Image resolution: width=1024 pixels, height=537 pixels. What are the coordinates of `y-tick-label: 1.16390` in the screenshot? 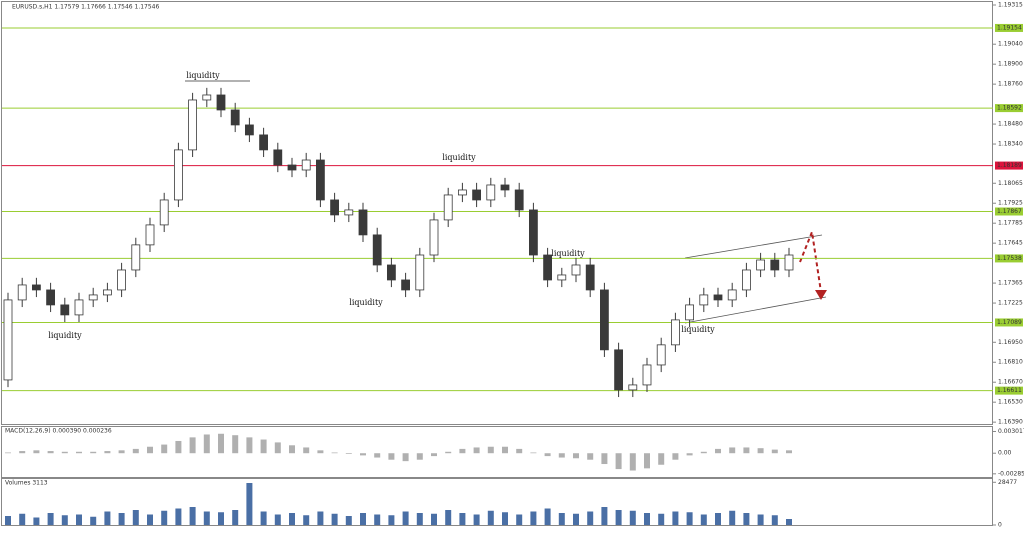 It's located at (1010, 422).